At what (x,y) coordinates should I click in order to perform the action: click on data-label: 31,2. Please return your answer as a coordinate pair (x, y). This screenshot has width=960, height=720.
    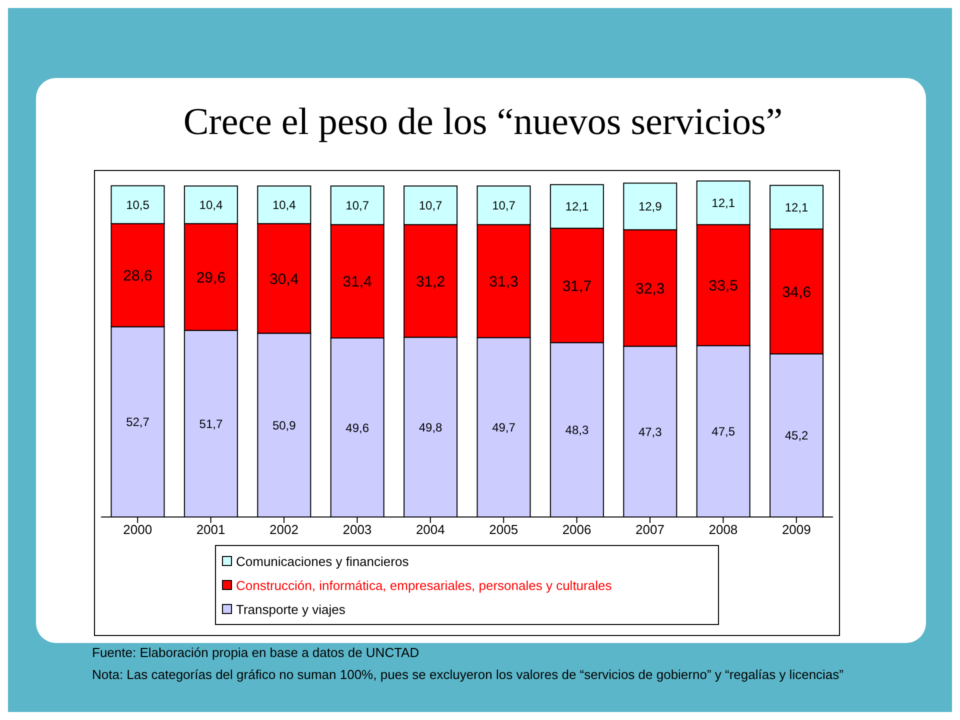
    Looking at the image, I should click on (431, 281).